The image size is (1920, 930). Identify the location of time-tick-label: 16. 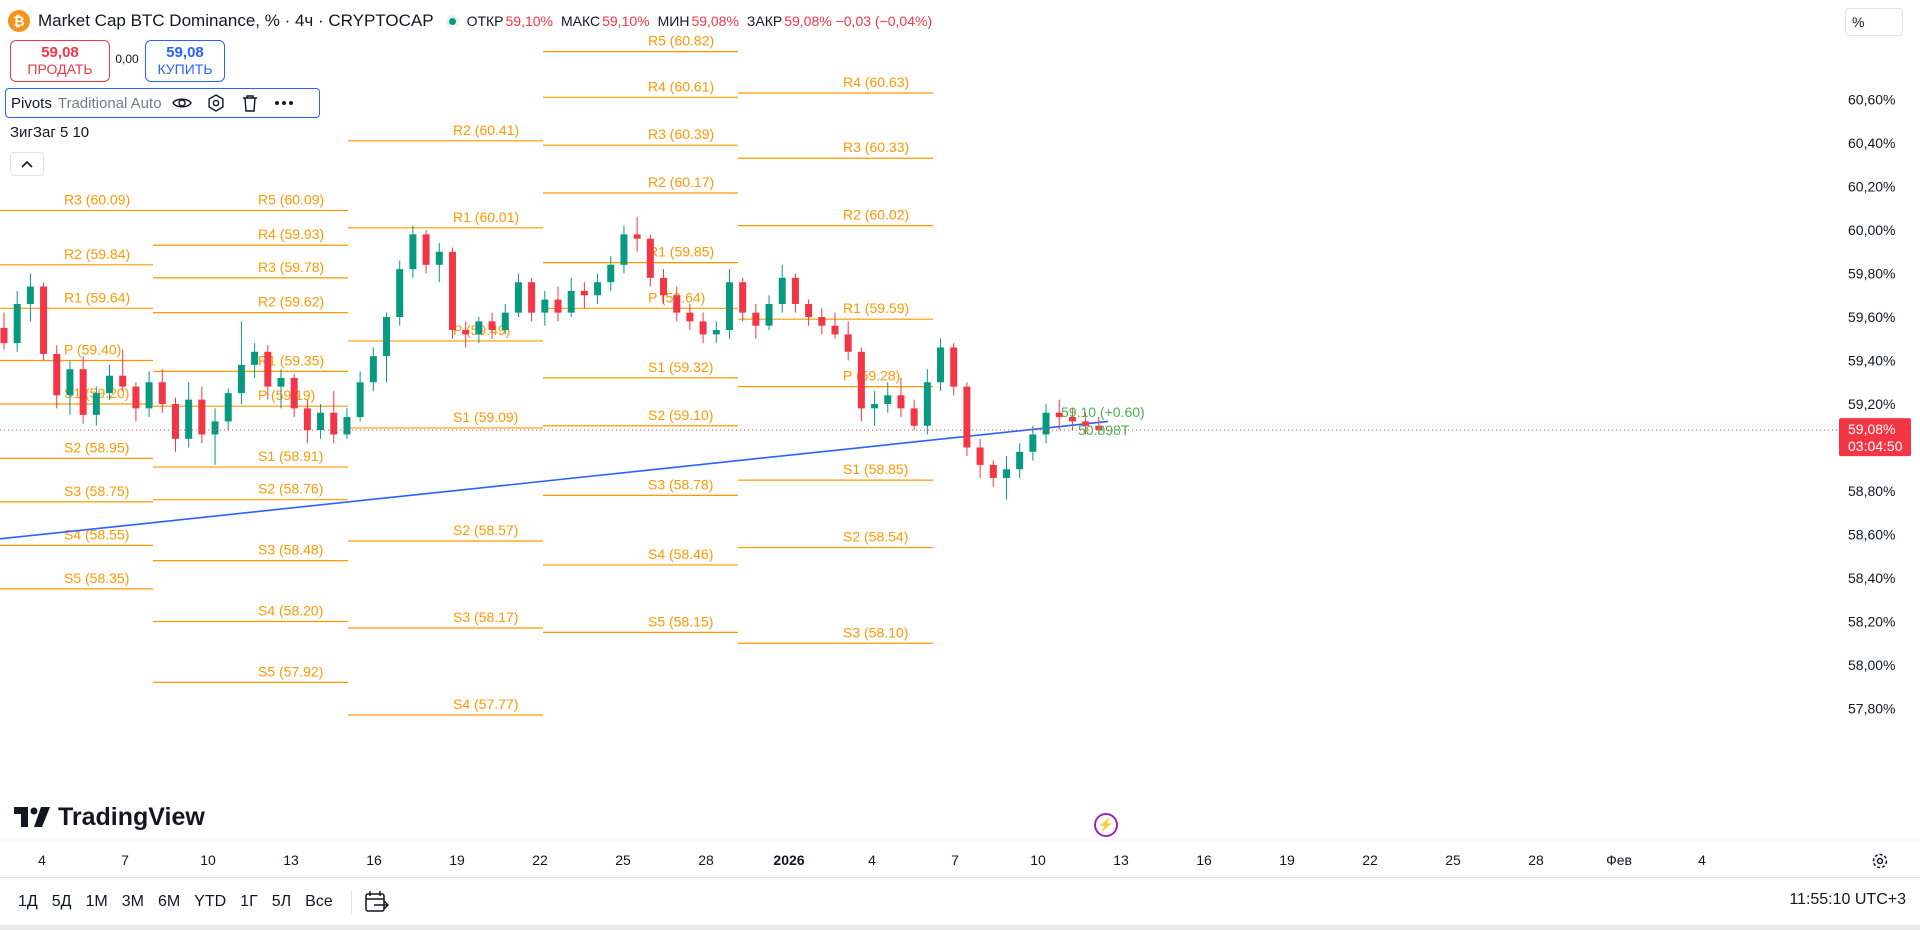
(374, 860).